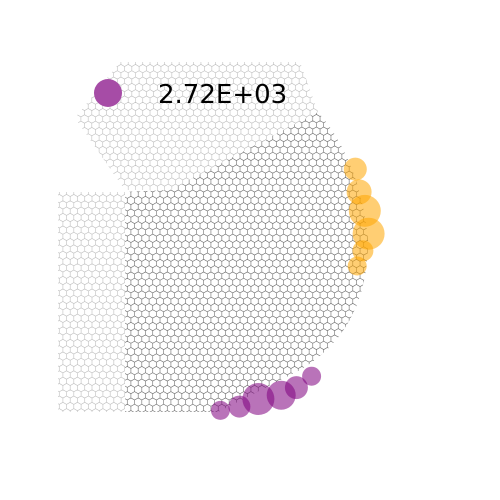 This screenshot has width=500, height=500. I want to click on legend-marker, so click(108, 93).